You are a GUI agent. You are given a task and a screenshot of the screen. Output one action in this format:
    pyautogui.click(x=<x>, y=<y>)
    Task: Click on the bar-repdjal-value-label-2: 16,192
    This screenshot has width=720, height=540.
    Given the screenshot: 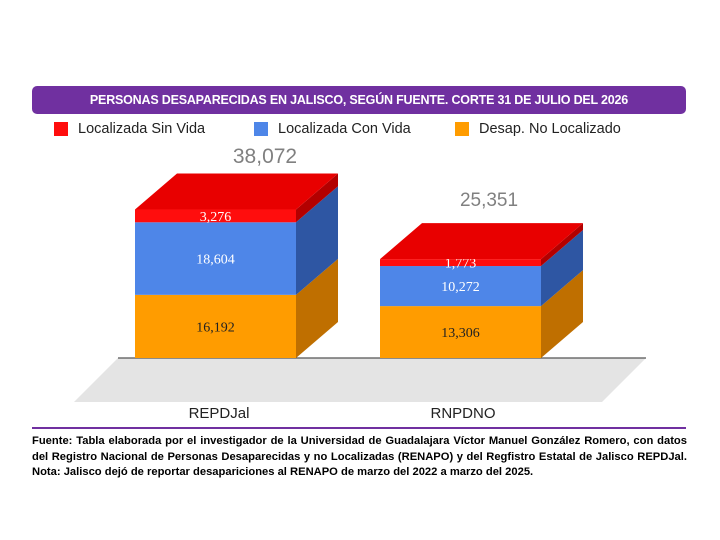 What is the action you would take?
    pyautogui.click(x=215, y=327)
    